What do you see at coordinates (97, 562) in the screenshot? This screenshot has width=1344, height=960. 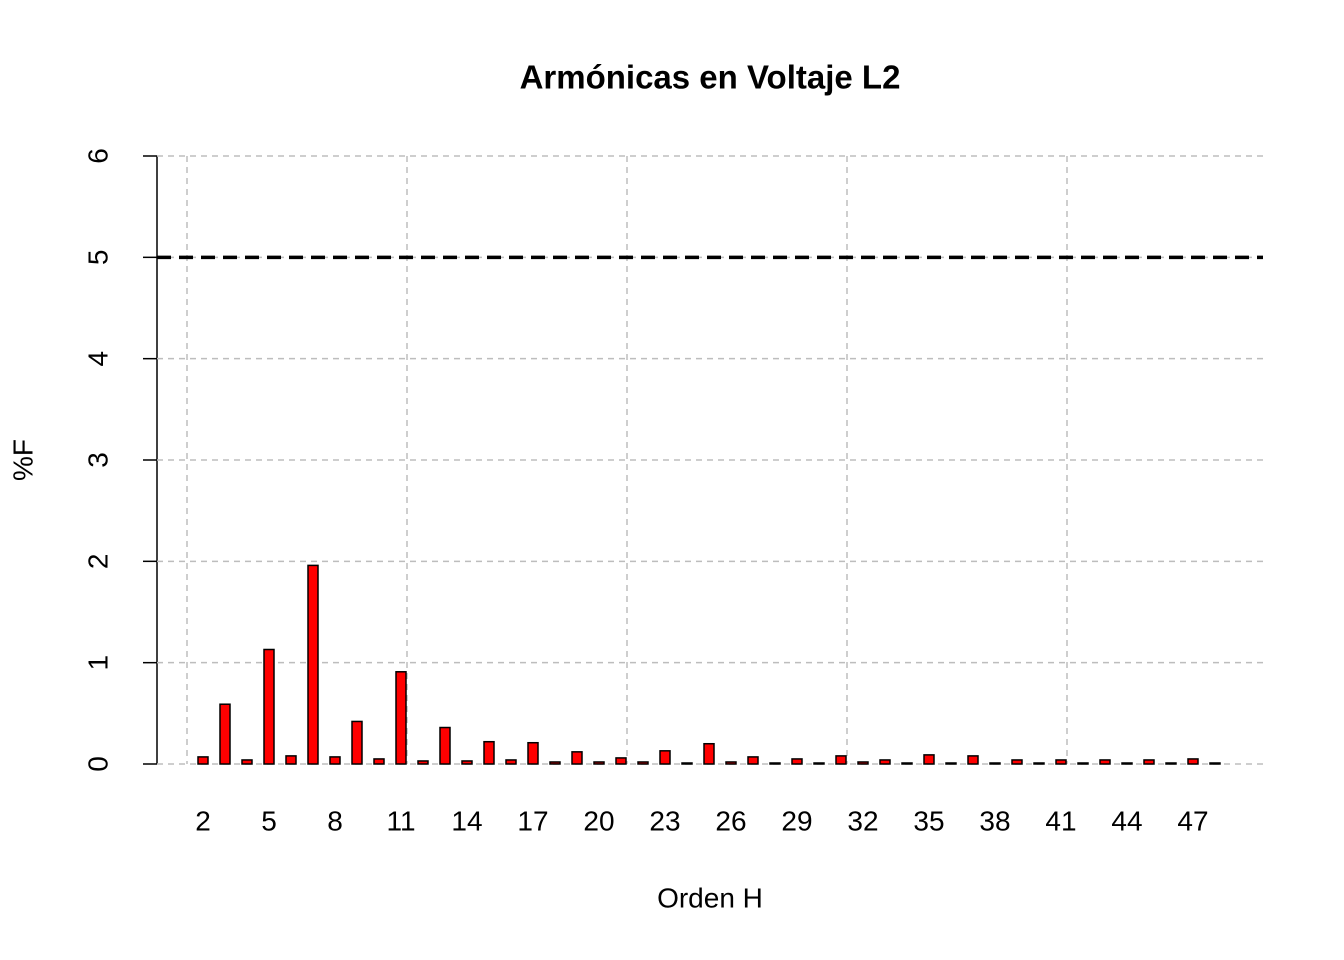 I see `y-tick-label: 2` at bounding box center [97, 562].